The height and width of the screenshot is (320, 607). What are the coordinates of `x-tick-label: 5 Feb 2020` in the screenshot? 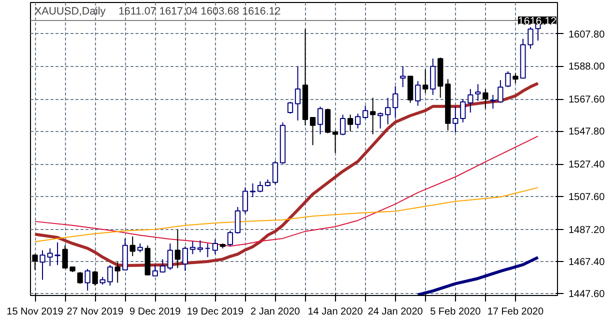 It's located at (456, 312).